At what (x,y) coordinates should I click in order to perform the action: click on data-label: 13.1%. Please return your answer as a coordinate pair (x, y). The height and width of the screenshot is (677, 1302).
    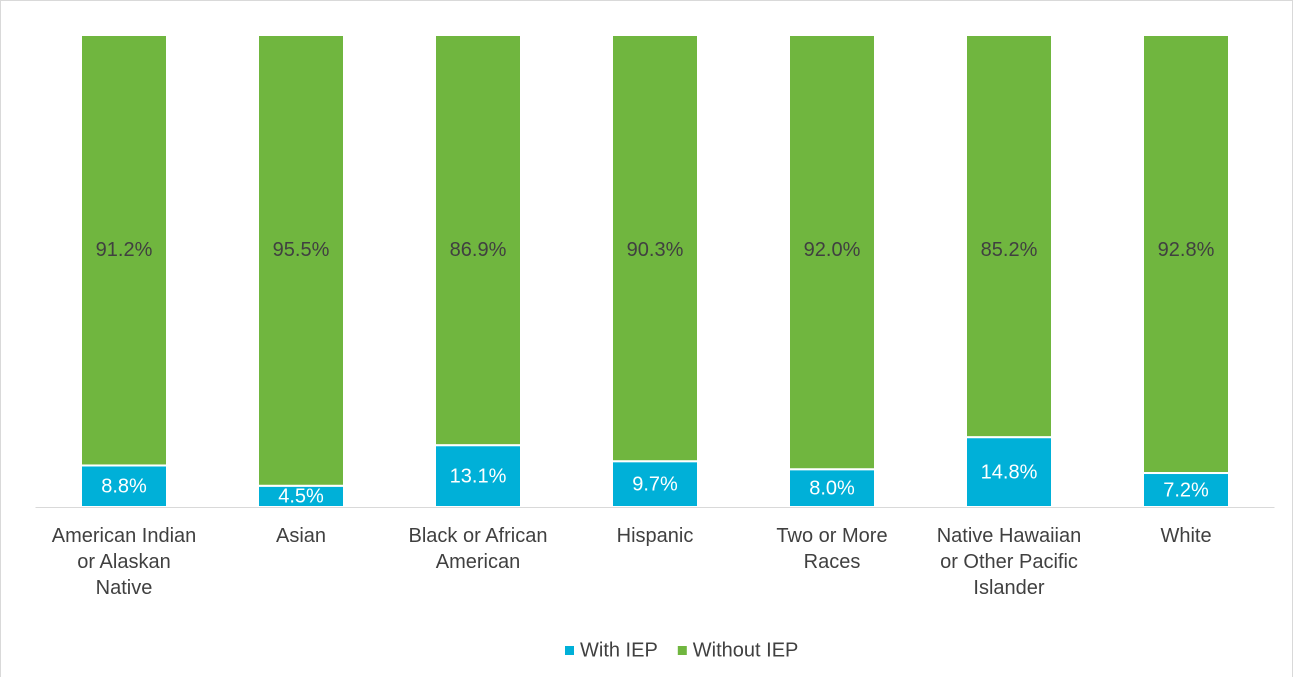
    Looking at the image, I should click on (478, 476).